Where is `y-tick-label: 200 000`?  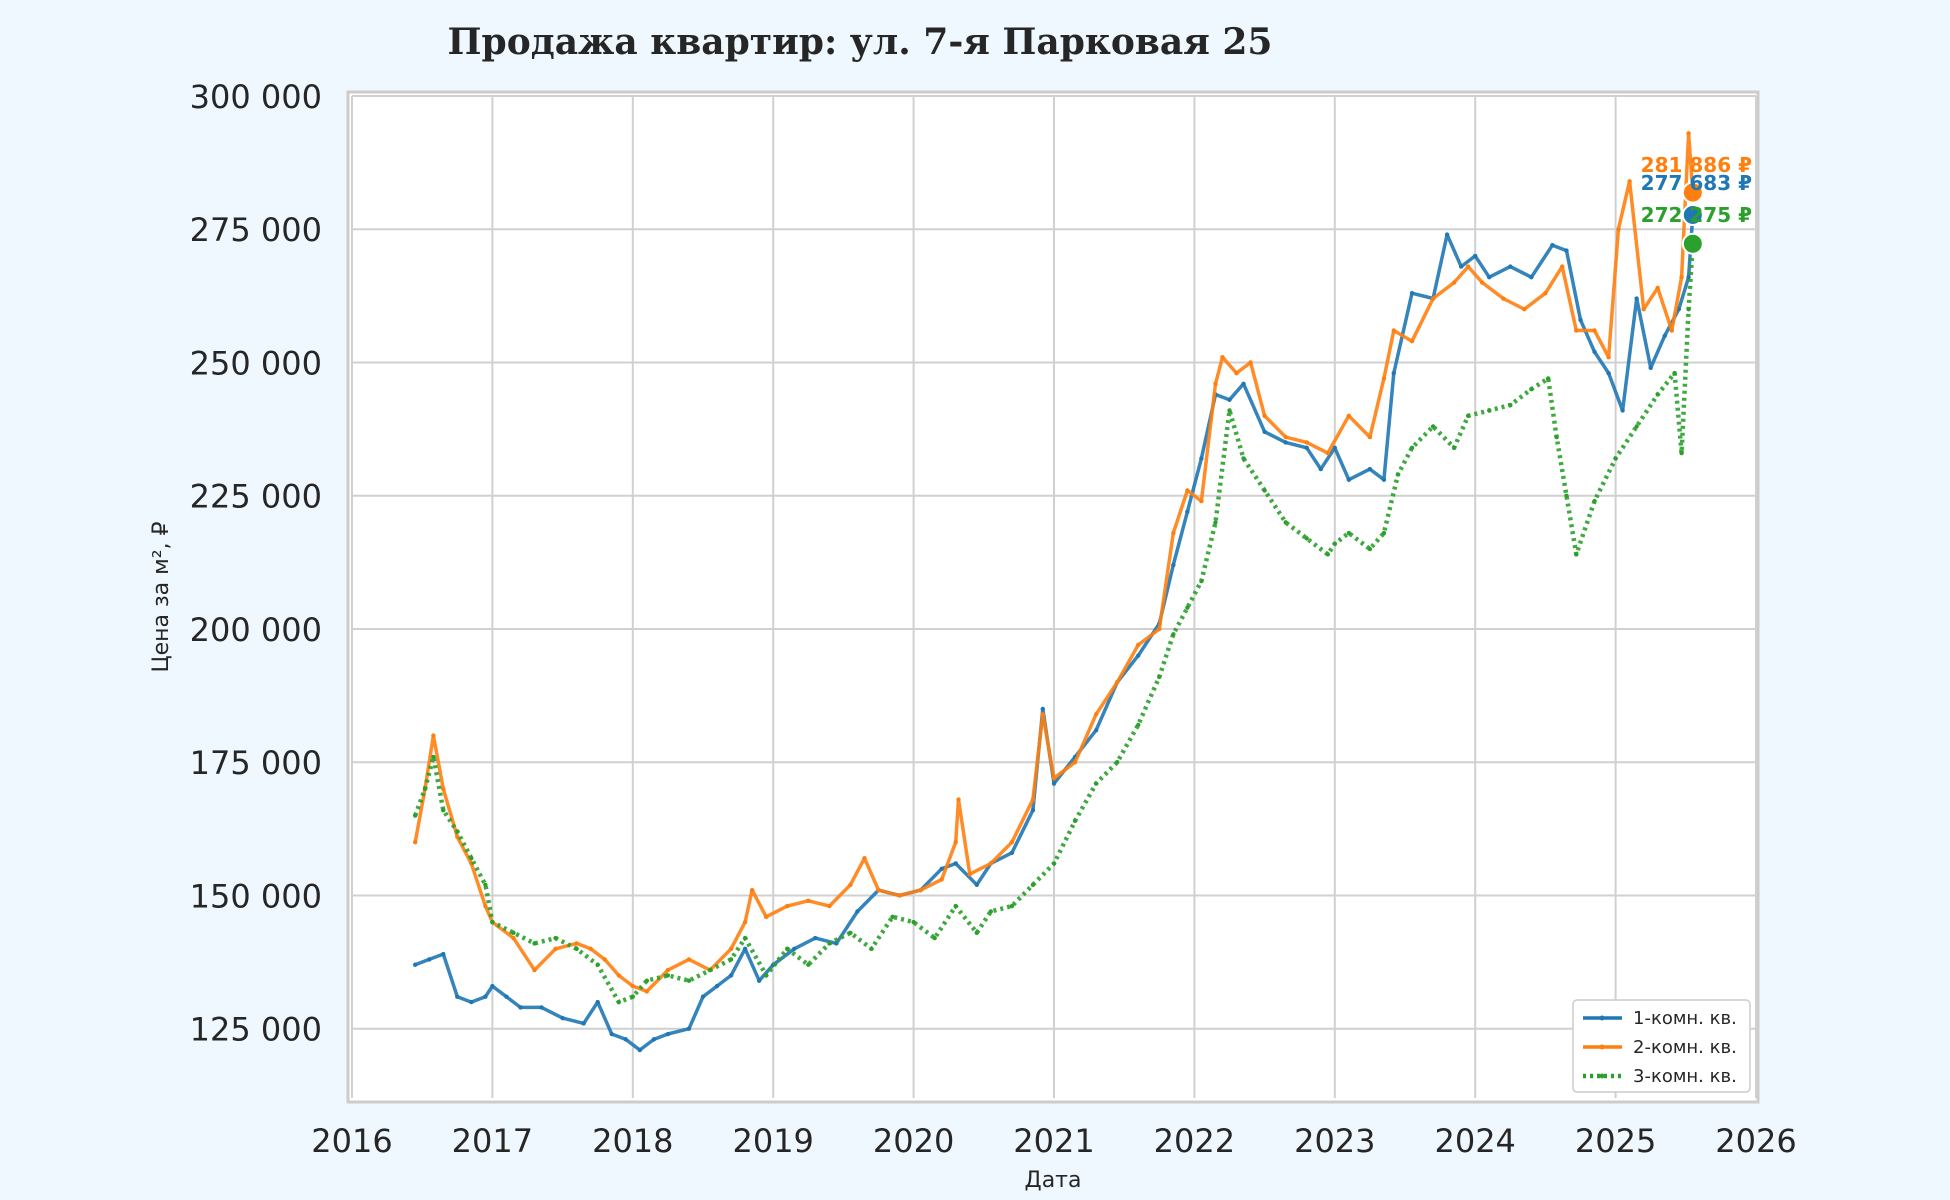 y-tick-label: 200 000 is located at coordinates (256, 630).